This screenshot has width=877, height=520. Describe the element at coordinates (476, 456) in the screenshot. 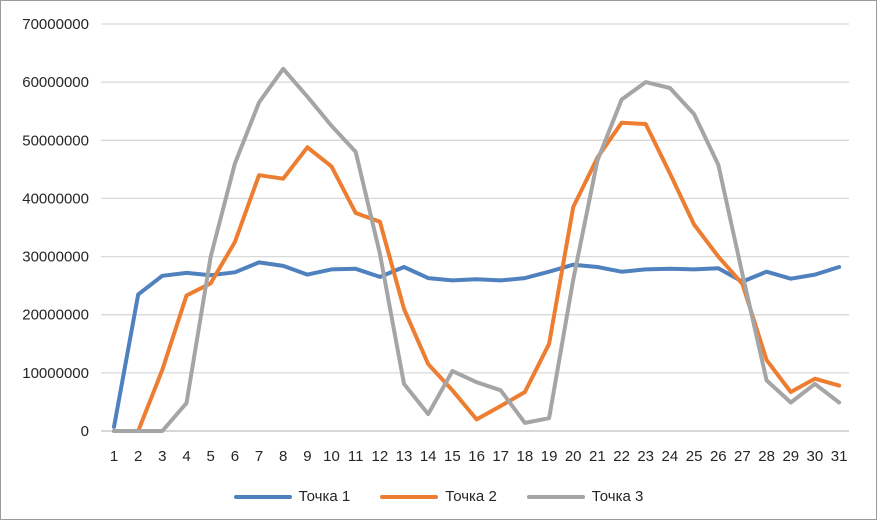

I see `x-axis-tick-label: 16` at that location.